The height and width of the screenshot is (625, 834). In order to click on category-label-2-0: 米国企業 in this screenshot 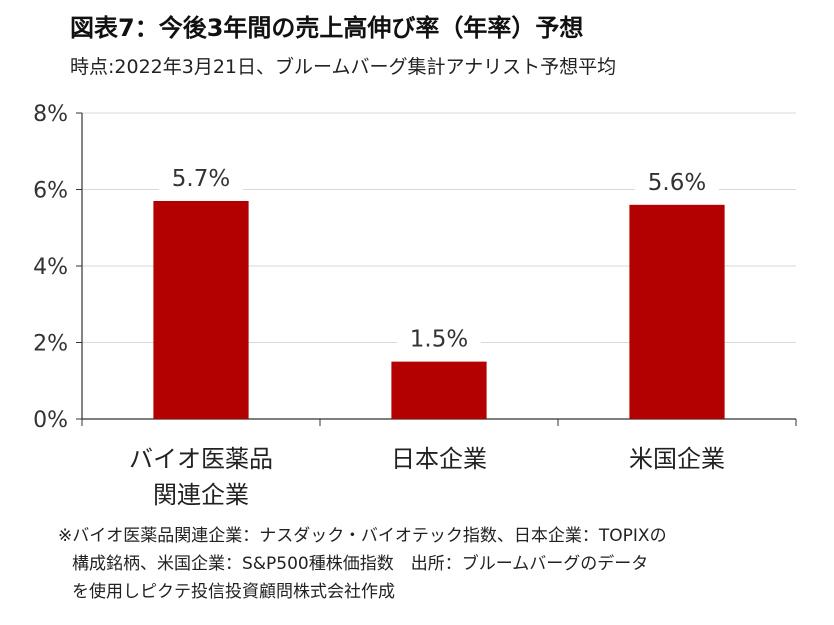, I will do `click(677, 459)`.